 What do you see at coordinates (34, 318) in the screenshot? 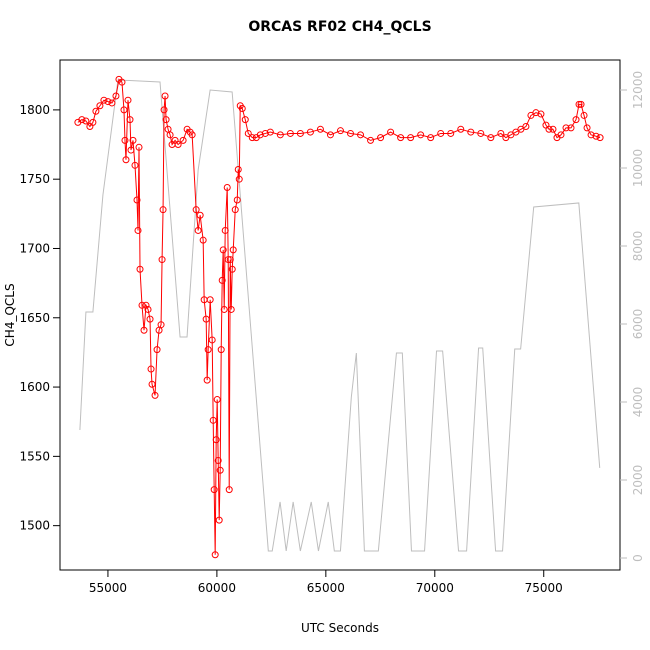
I see `y-tick-label: 1650` at bounding box center [34, 318].